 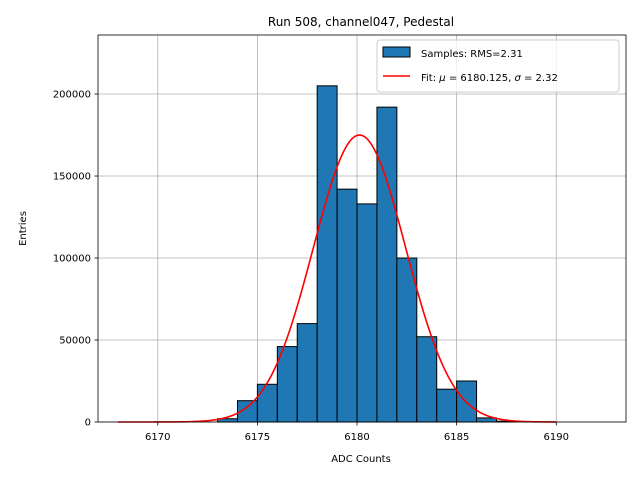 I want to click on x-tick-label: 6185, so click(x=456, y=437).